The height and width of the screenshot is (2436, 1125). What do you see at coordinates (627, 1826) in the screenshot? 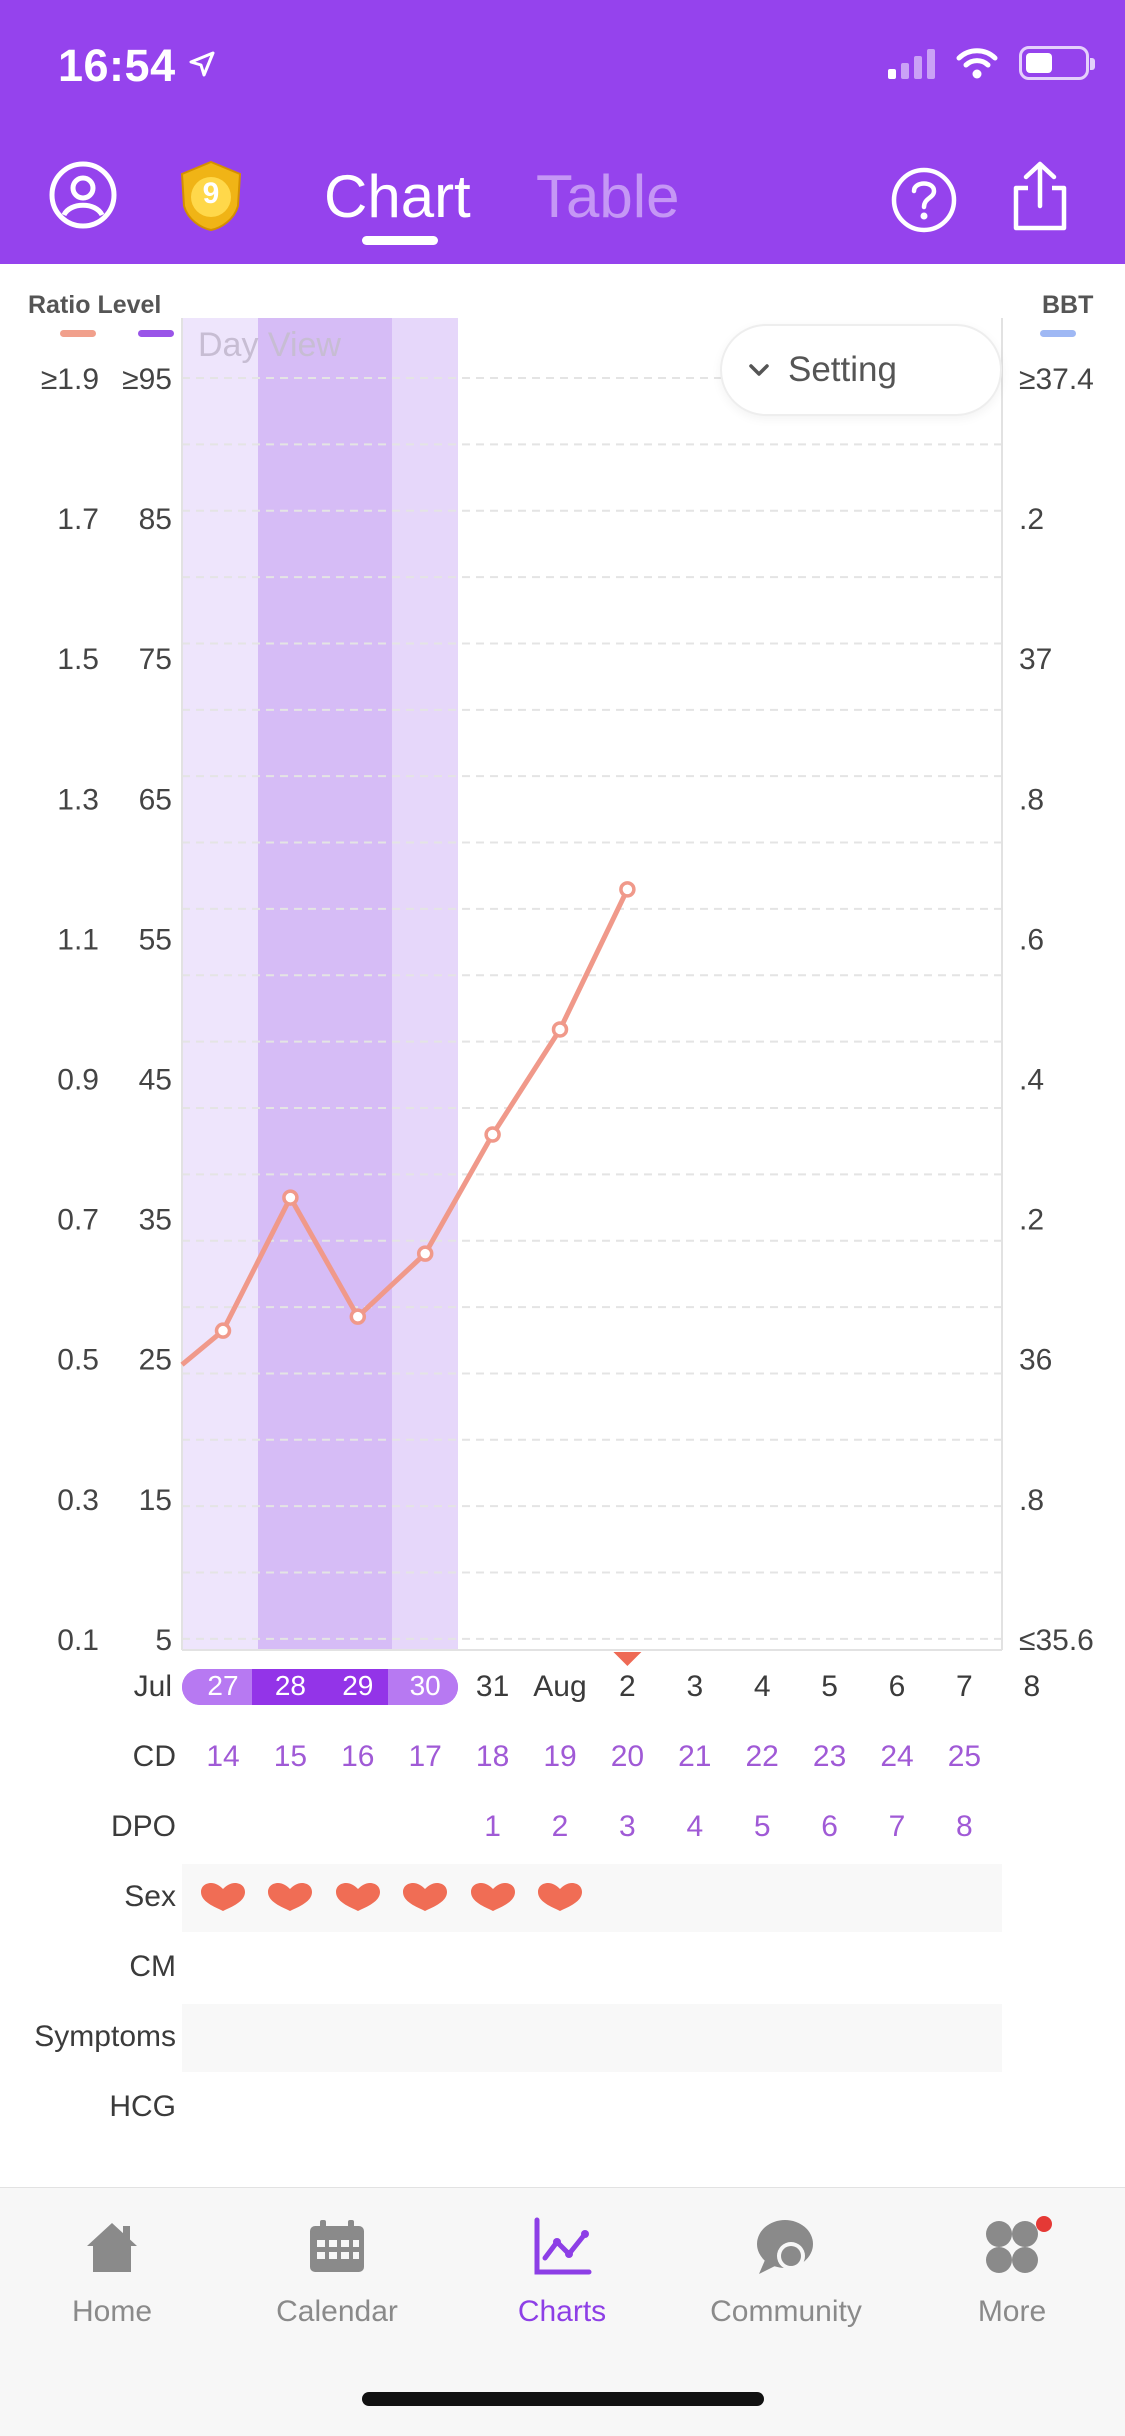
I see `dpo-value: 3` at bounding box center [627, 1826].